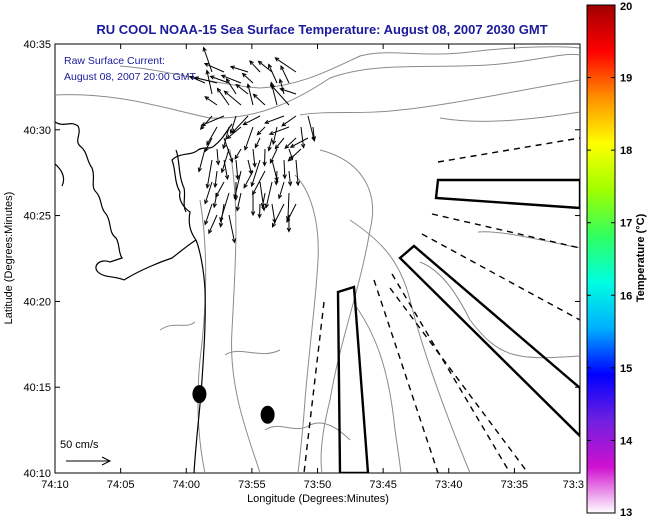  What do you see at coordinates (37, 388) in the screenshot?
I see `y-tick-label: 40:15` at bounding box center [37, 388].